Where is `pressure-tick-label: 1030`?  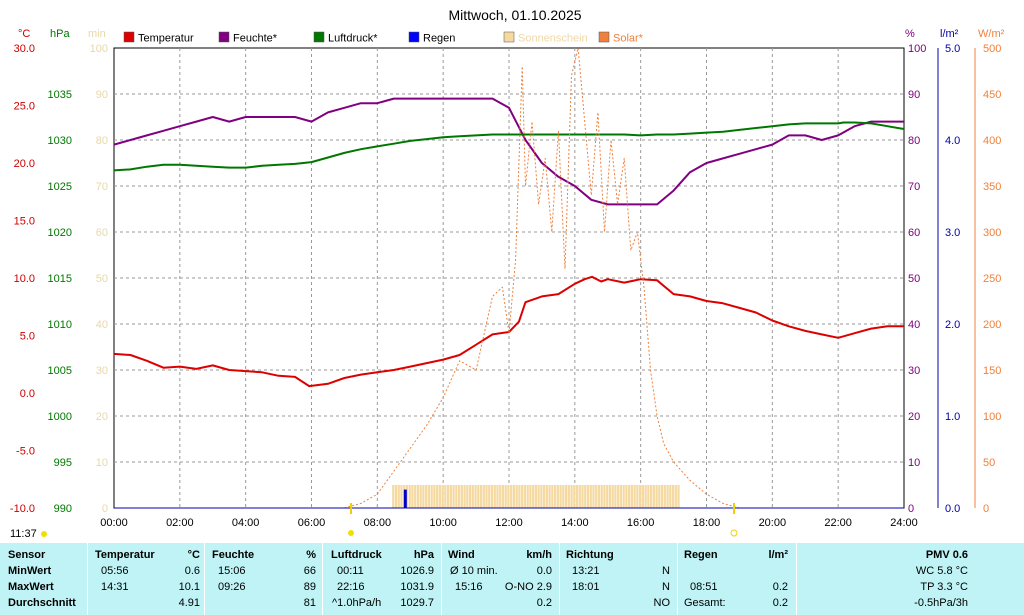
pressure-tick-label: 1030 is located at coordinates (60, 141).